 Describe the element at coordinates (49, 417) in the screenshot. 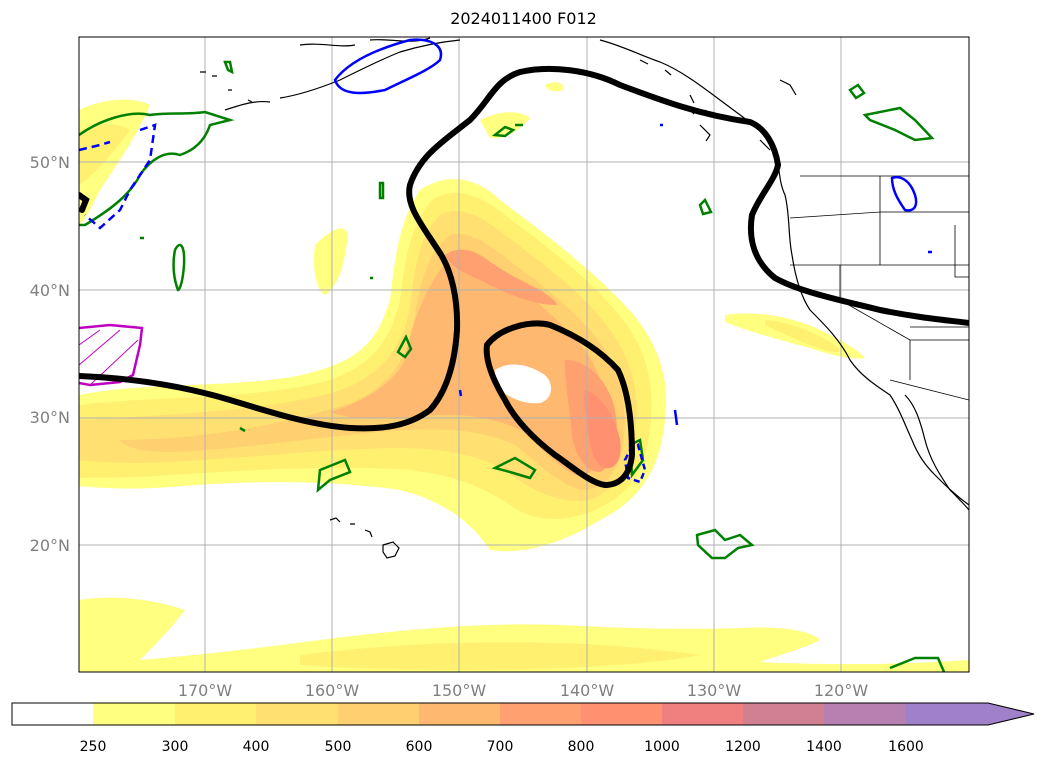

I see `lat-label-30n: 30°N` at that location.